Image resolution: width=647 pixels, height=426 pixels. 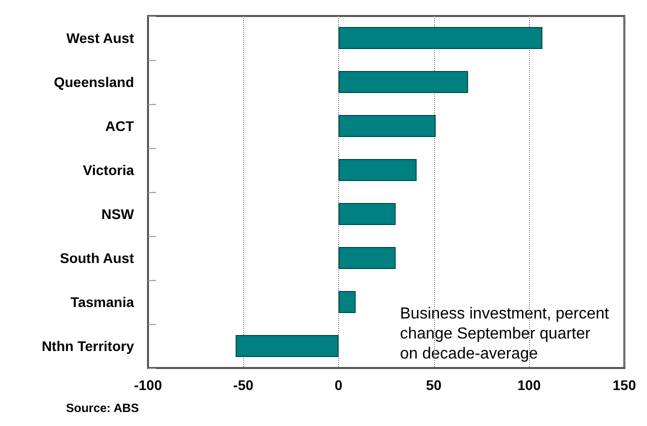 I want to click on source-note: Source: ABS, so click(x=102, y=408).